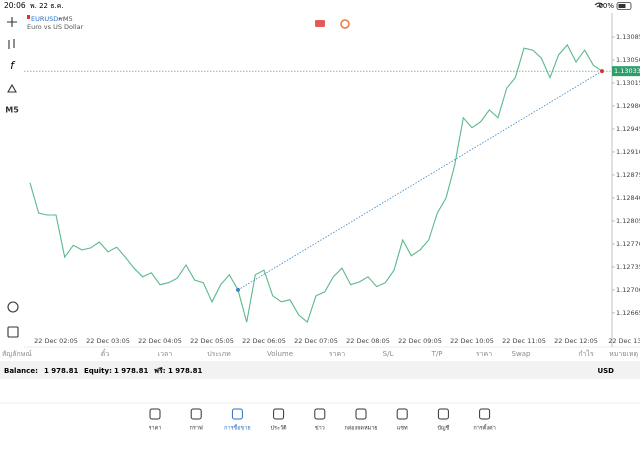  What do you see at coordinates (237, 428) in the screenshot?
I see `nav-label: การซื้อขาย` at bounding box center [237, 428].